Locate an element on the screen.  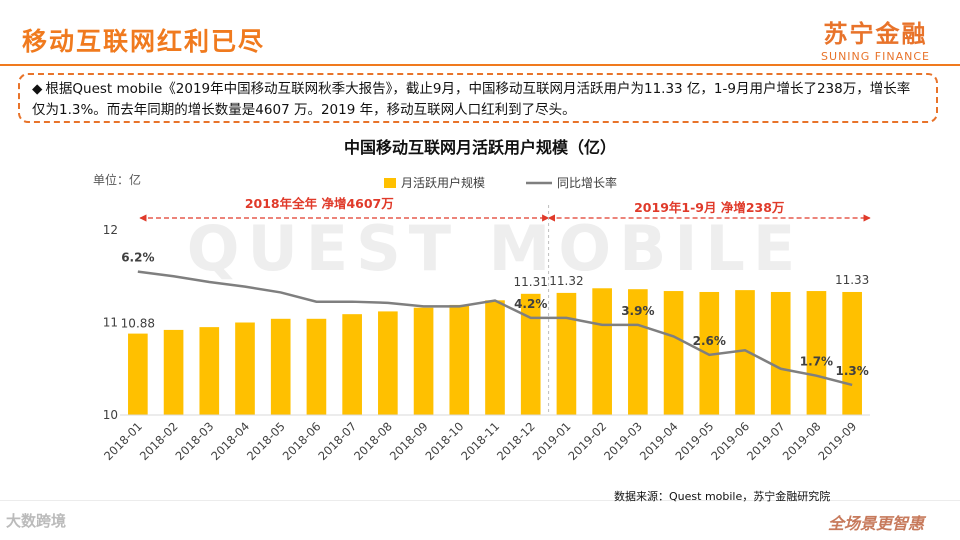
x-tick-label: 2018-07 is located at coordinates (337, 441).